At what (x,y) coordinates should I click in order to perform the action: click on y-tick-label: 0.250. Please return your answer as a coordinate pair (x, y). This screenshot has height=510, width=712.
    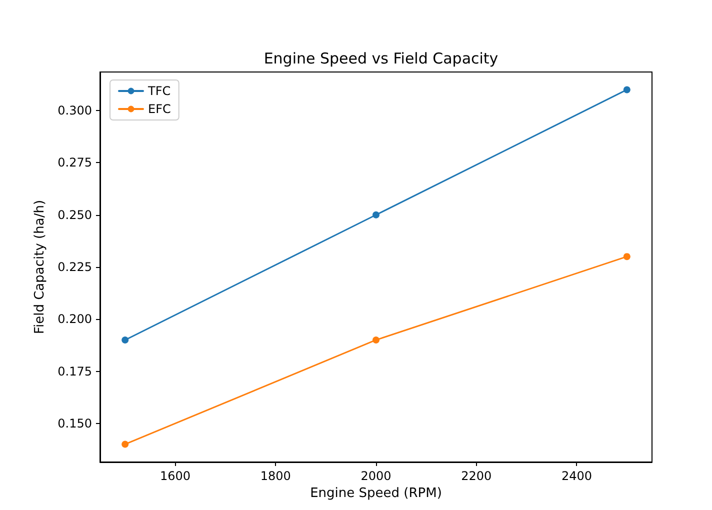
    Looking at the image, I should click on (75, 215).